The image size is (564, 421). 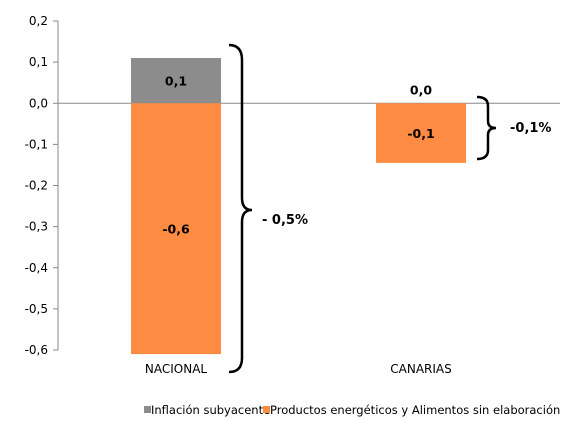 What do you see at coordinates (36, 268) in the screenshot?
I see `y-tick-label: -0,4` at bounding box center [36, 268].